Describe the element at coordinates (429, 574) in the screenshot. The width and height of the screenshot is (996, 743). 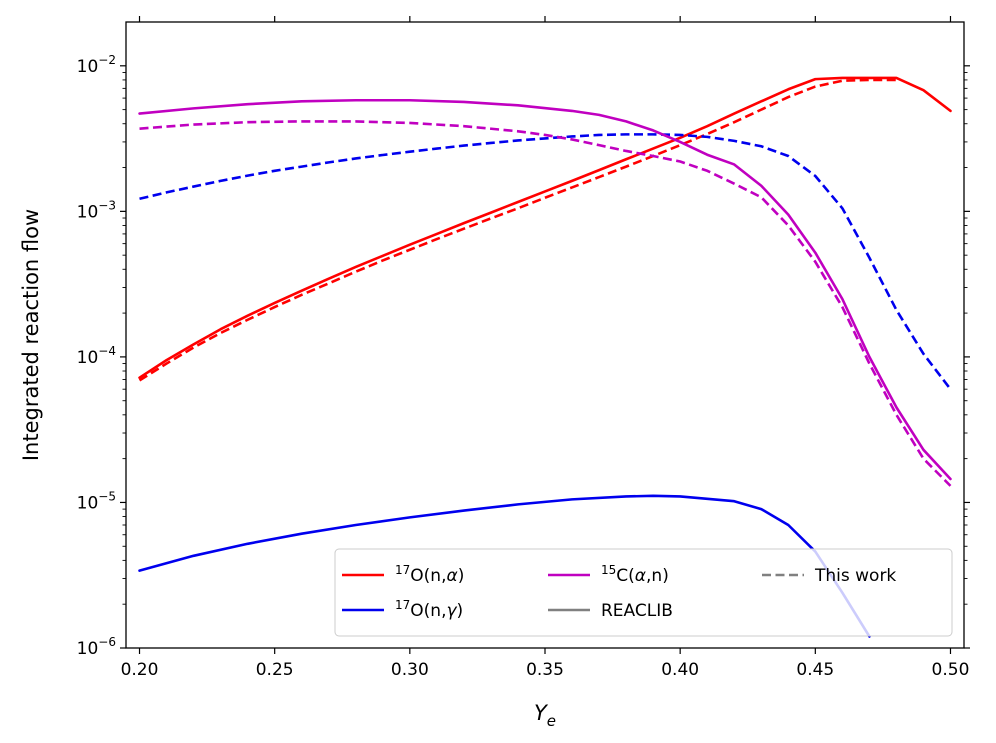
I see `legend-label: 17O(n,α)` at that location.